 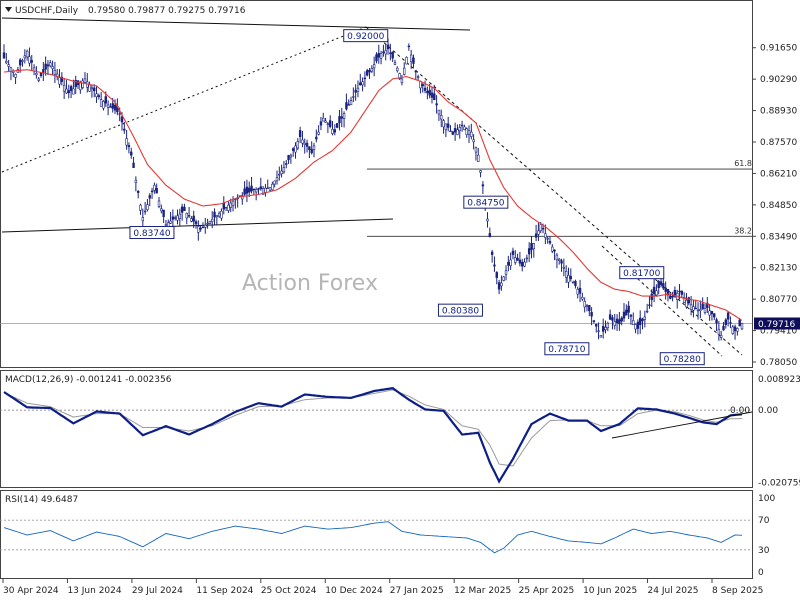 What do you see at coordinates (761, 573) in the screenshot?
I see `rsi-tick-label: 0` at bounding box center [761, 573].